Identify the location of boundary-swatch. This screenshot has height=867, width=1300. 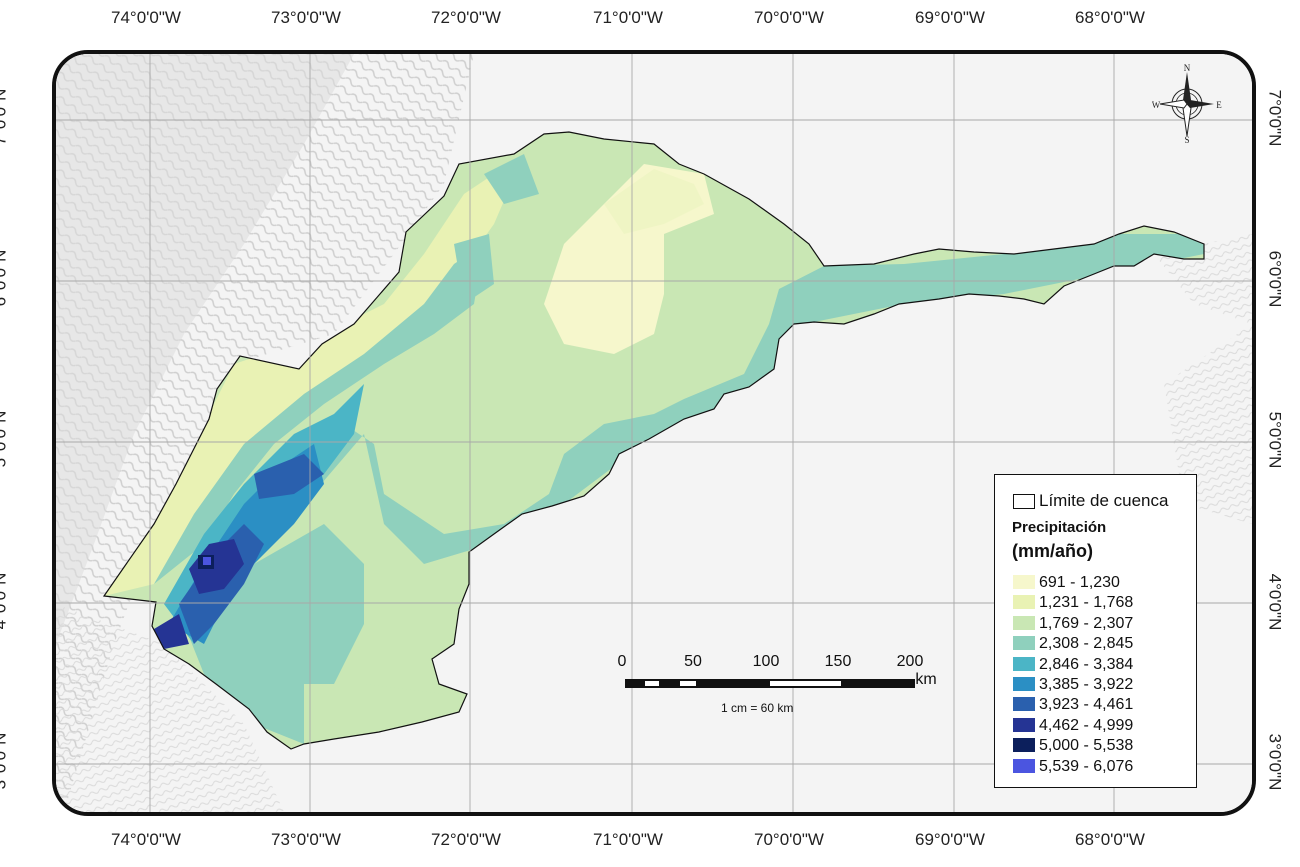
(1024, 501).